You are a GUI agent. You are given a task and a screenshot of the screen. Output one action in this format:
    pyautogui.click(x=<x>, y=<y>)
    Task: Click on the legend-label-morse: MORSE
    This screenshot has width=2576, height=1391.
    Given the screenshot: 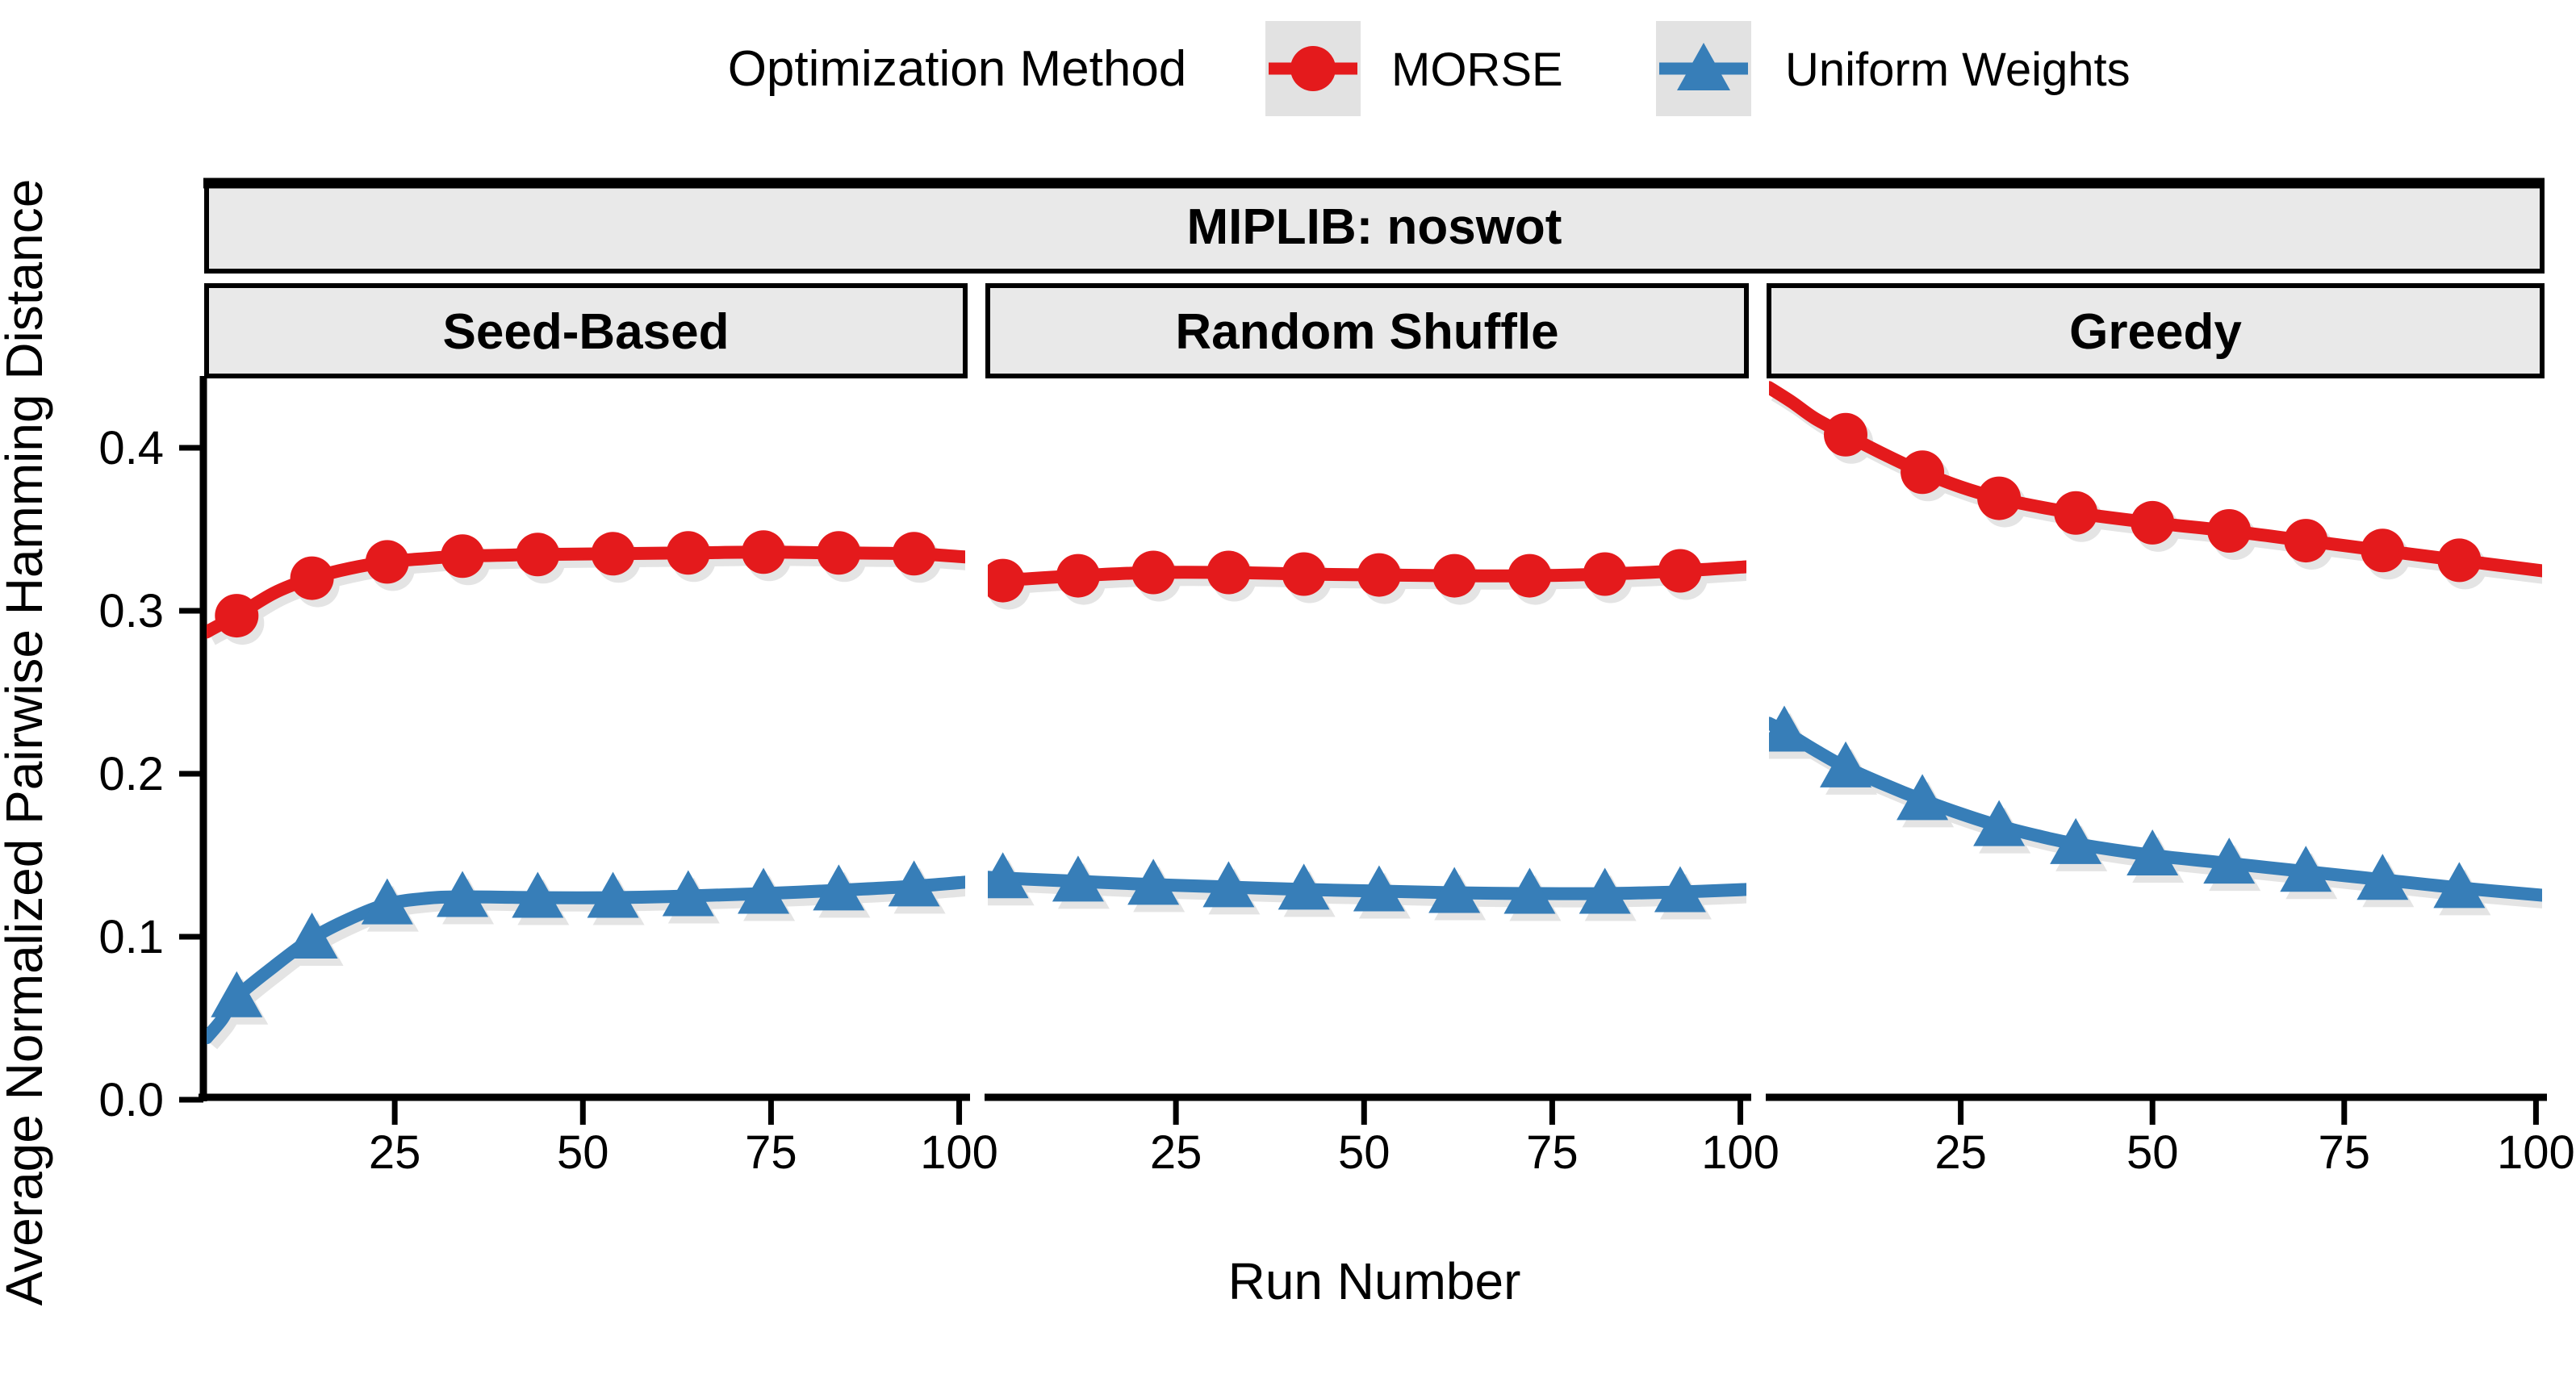 What is the action you would take?
    pyautogui.click(x=1477, y=70)
    